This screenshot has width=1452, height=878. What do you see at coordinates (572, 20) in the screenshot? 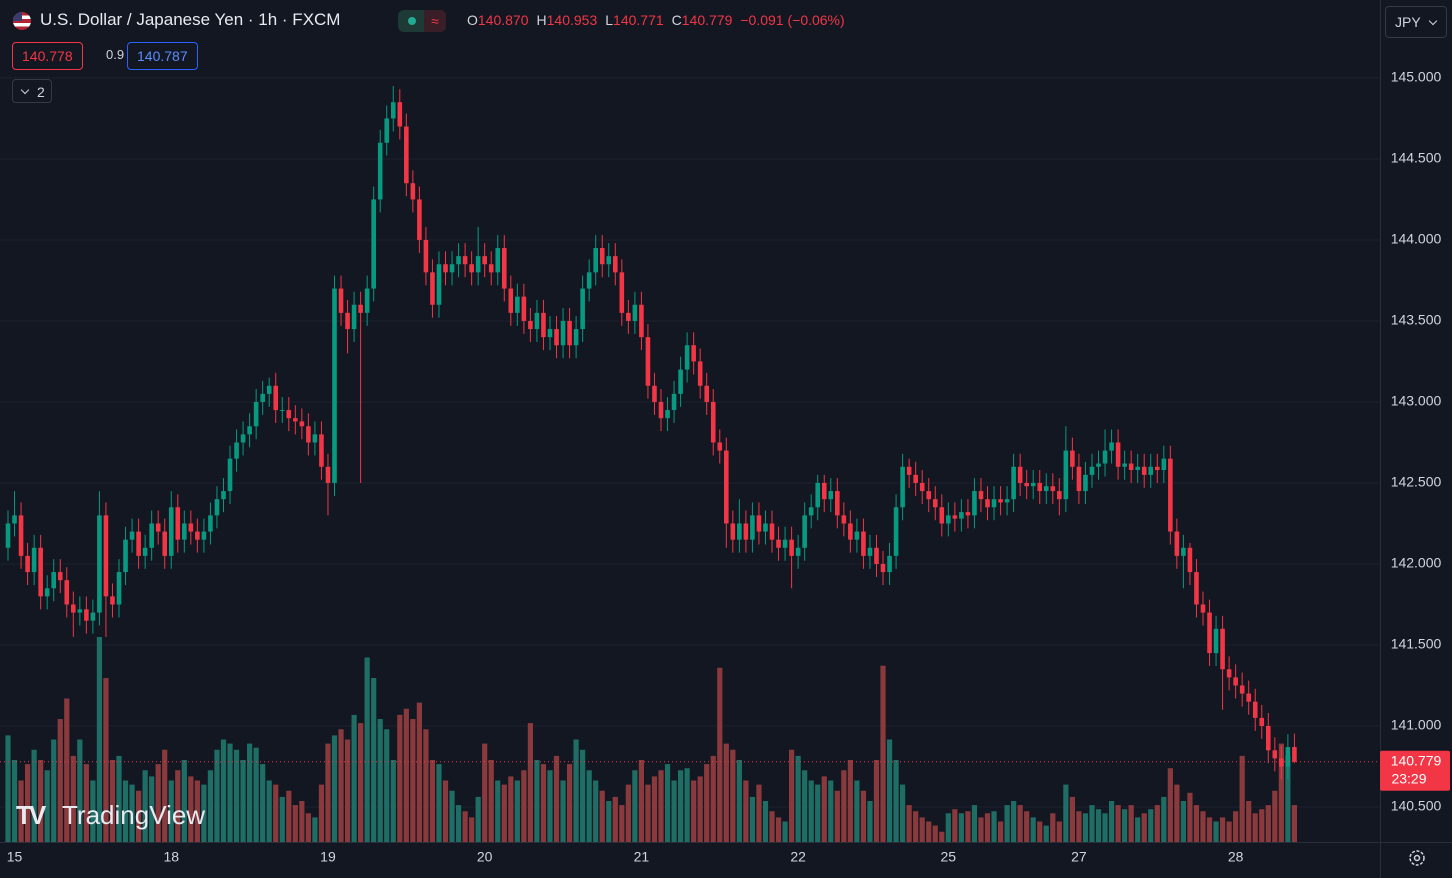
I see `ohlc-value: 140.953` at bounding box center [572, 20].